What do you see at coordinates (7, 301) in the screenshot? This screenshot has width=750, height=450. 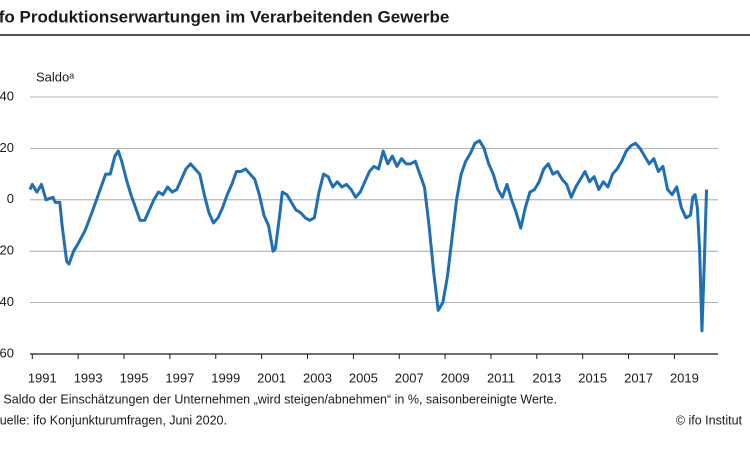 I see `y-tick-label: -40` at bounding box center [7, 301].